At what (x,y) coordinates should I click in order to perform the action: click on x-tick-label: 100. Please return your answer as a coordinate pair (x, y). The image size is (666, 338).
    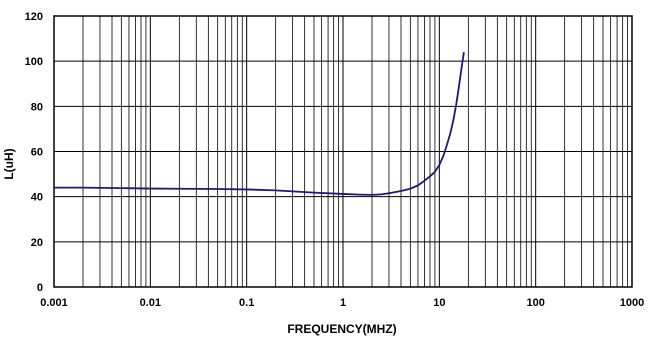
    Looking at the image, I should click on (535, 303).